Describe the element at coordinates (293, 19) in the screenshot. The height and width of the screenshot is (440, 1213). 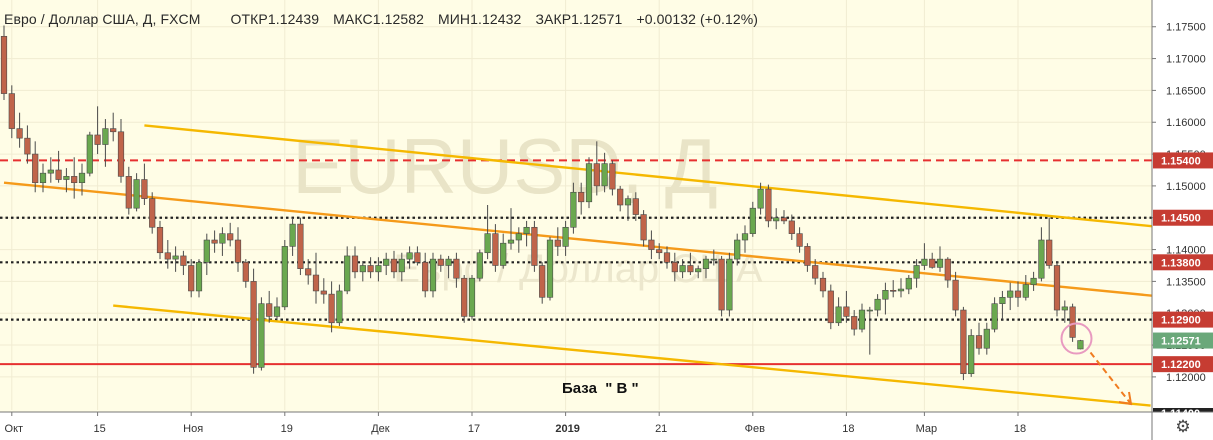
I see `open-value: 1.12439` at that location.